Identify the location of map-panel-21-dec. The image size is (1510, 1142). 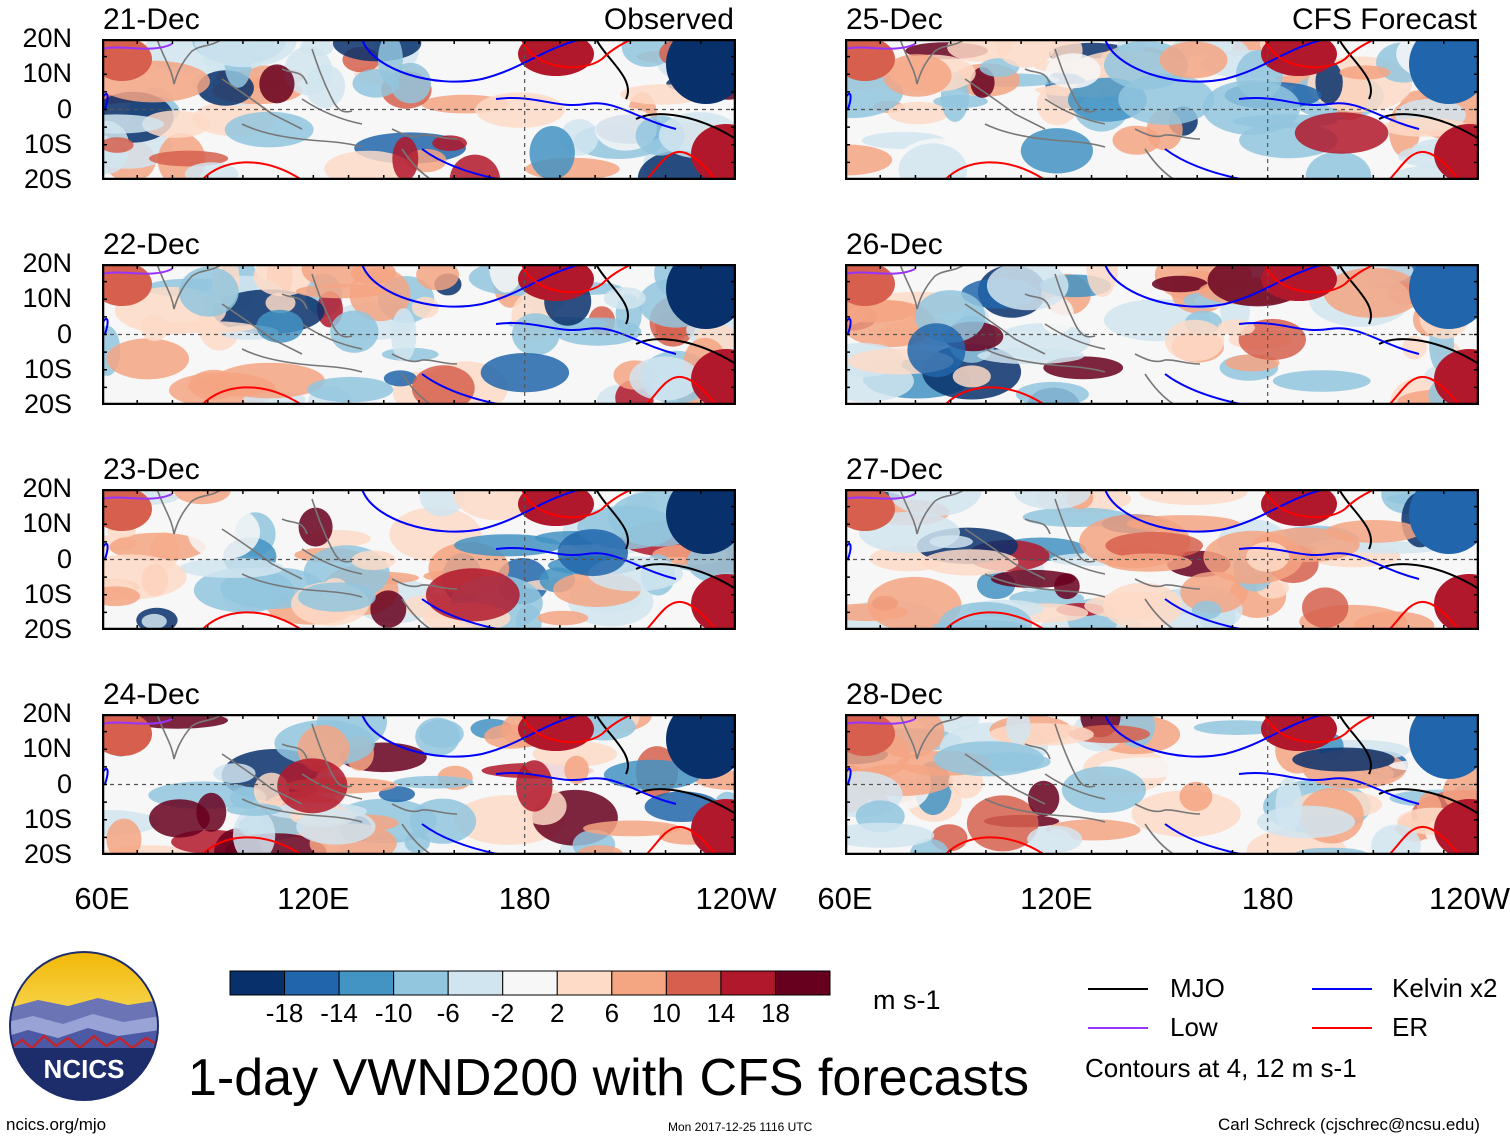
(419, 109).